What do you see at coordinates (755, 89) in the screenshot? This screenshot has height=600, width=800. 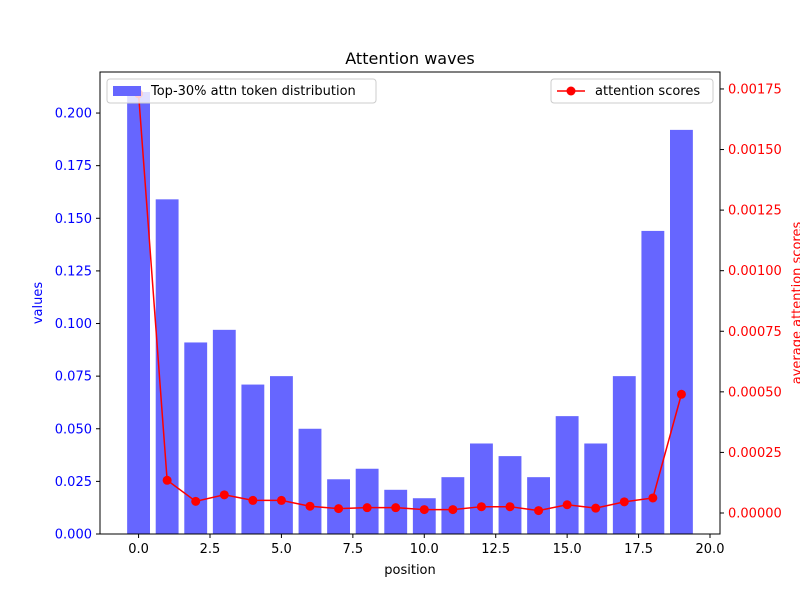 I see `right-y-tick-label-7: 0.00175` at bounding box center [755, 89].